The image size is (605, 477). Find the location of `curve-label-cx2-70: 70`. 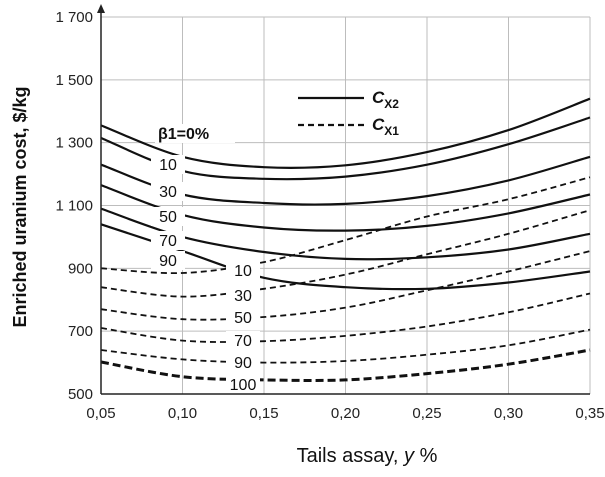

curve-label-cx2-70: 70 is located at coordinates (168, 241).